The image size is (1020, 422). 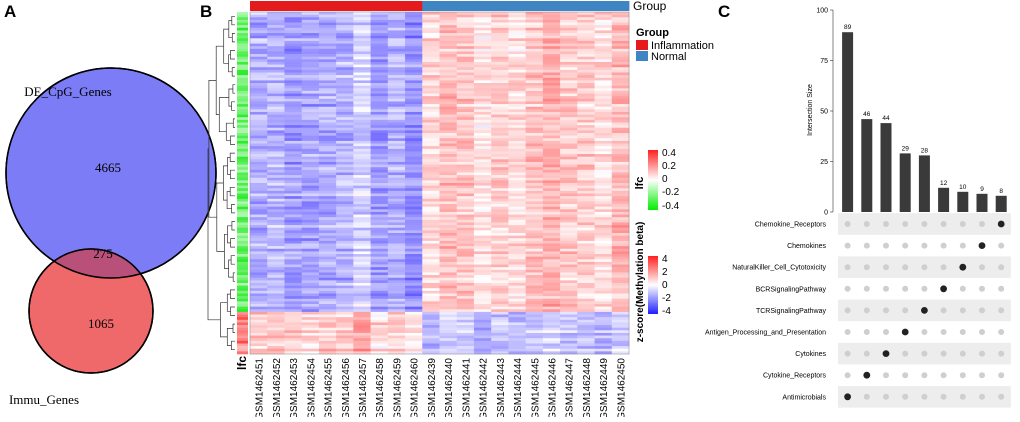 What do you see at coordinates (653, 180) in the screenshot?
I see `lfc-legend-colorbar` at bounding box center [653, 180].